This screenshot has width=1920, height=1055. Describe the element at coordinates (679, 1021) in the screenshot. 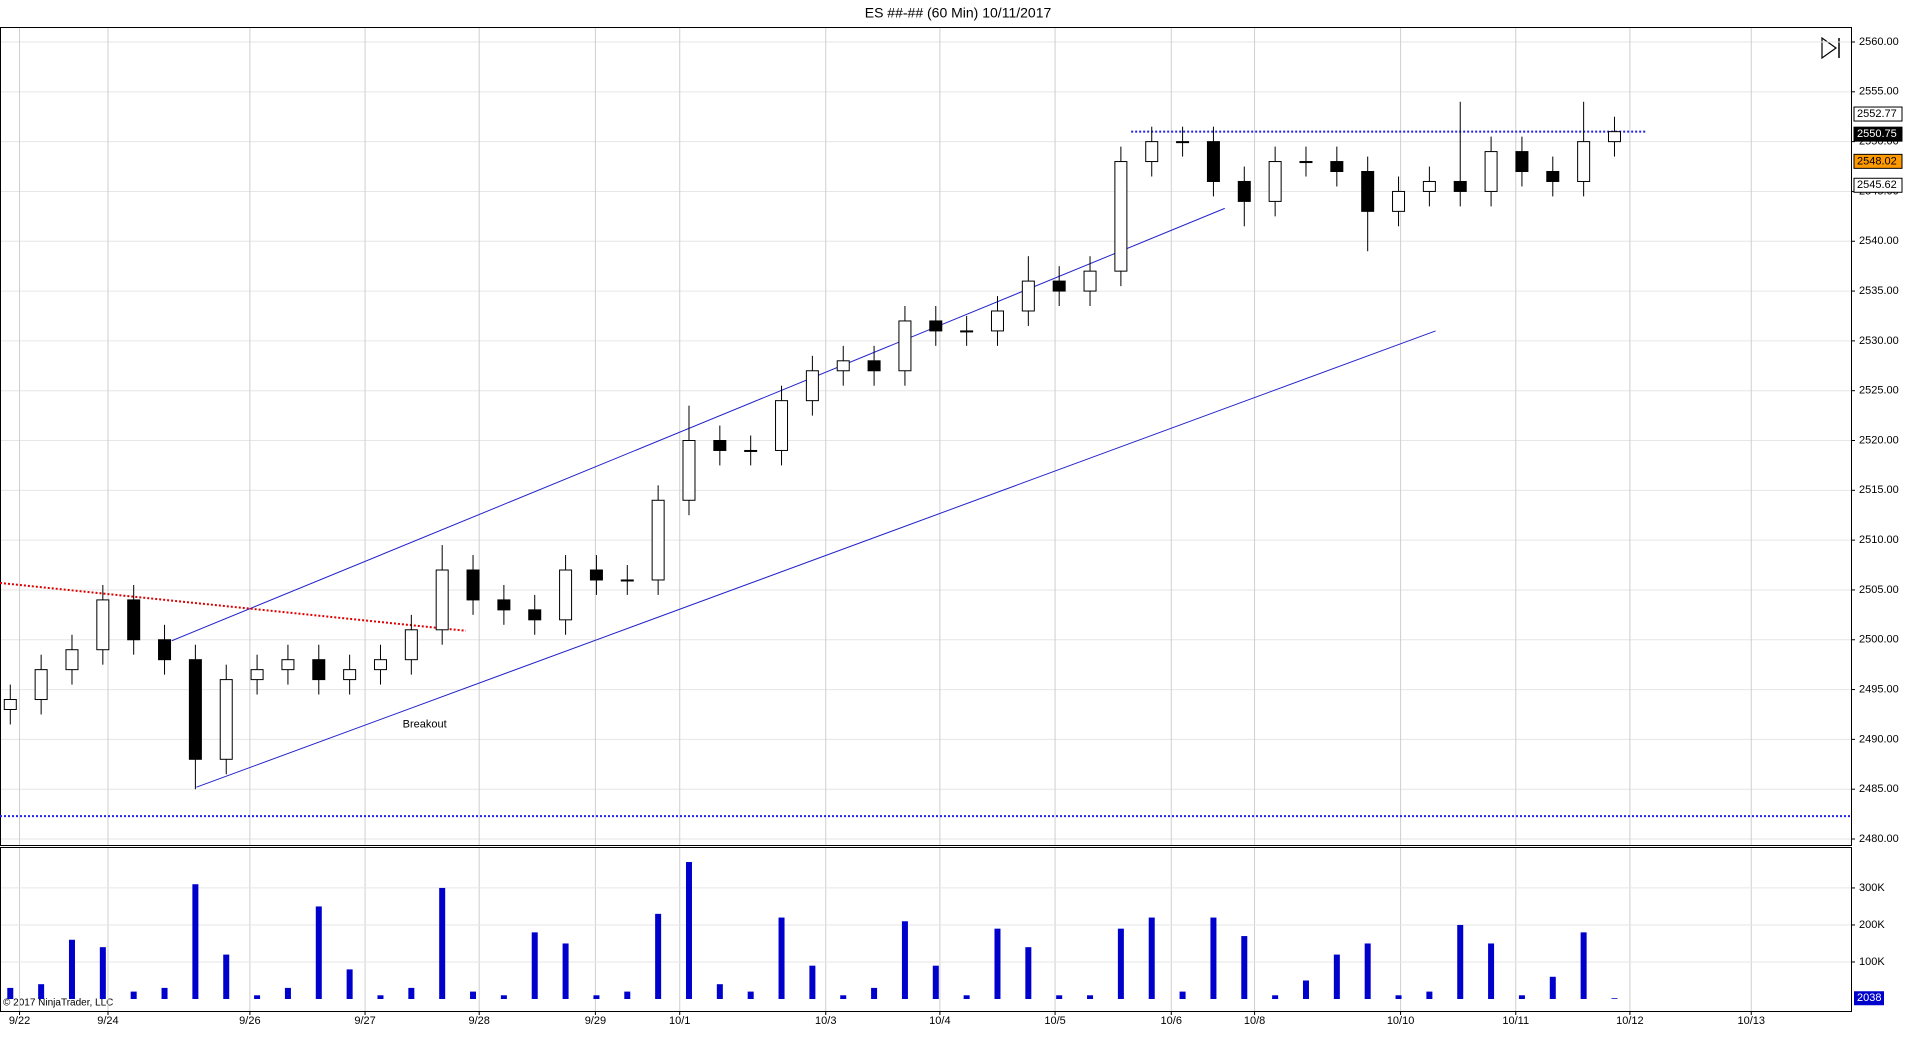

I see `x-tick-label: 10/1` at that location.